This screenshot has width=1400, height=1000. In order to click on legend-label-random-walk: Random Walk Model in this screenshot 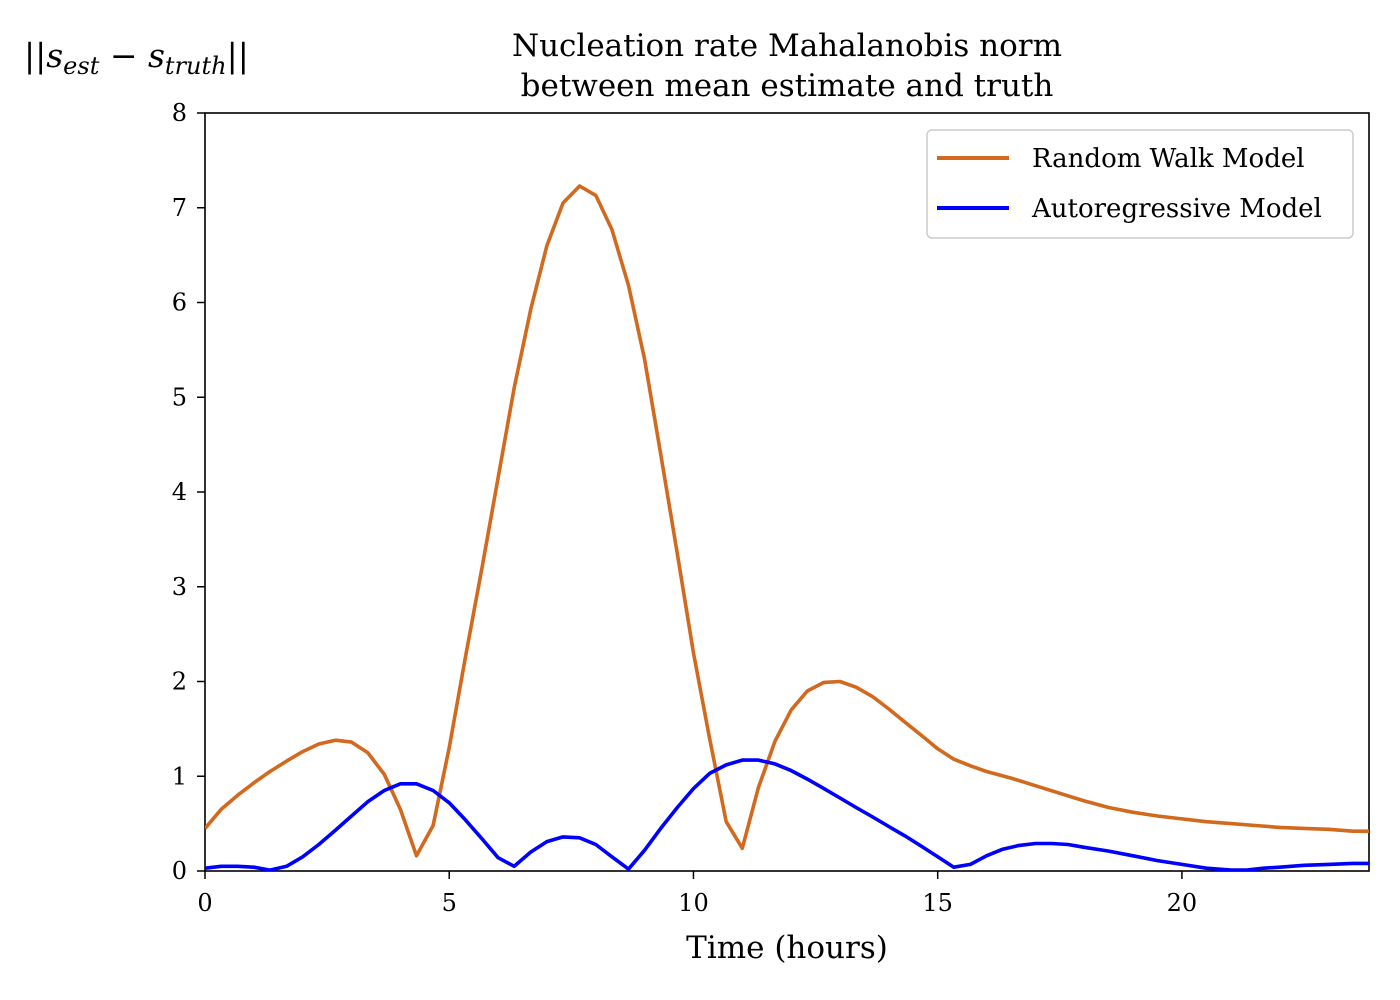, I will do `click(1168, 159)`.